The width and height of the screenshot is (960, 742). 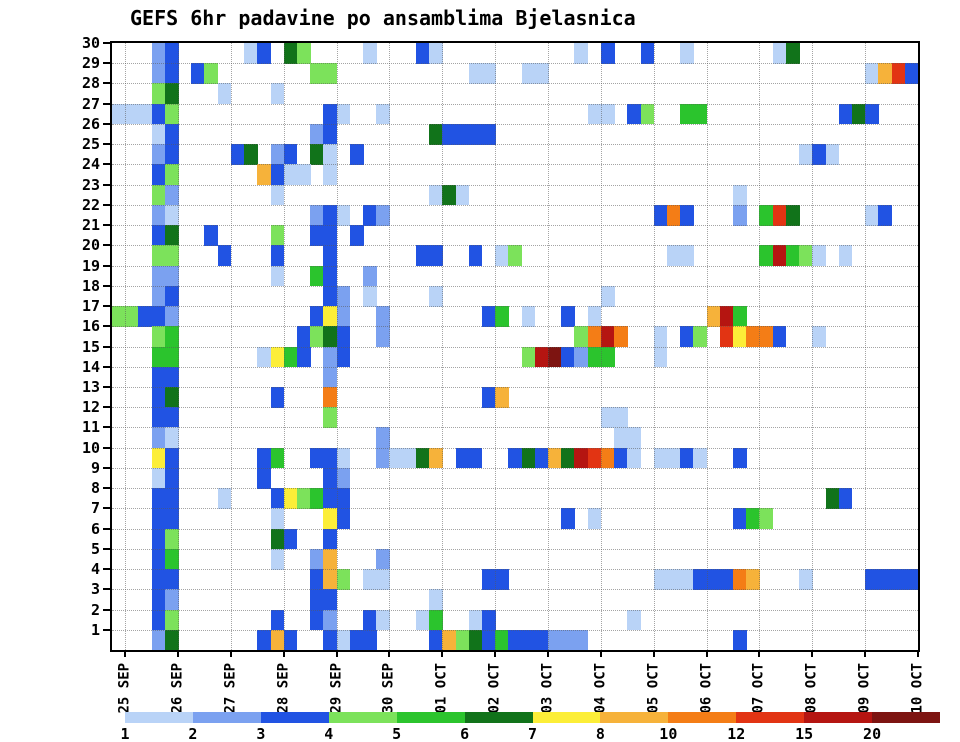 What do you see at coordinates (230, 688) in the screenshot?
I see `x-tick-label: 27 SEP` at bounding box center [230, 688].